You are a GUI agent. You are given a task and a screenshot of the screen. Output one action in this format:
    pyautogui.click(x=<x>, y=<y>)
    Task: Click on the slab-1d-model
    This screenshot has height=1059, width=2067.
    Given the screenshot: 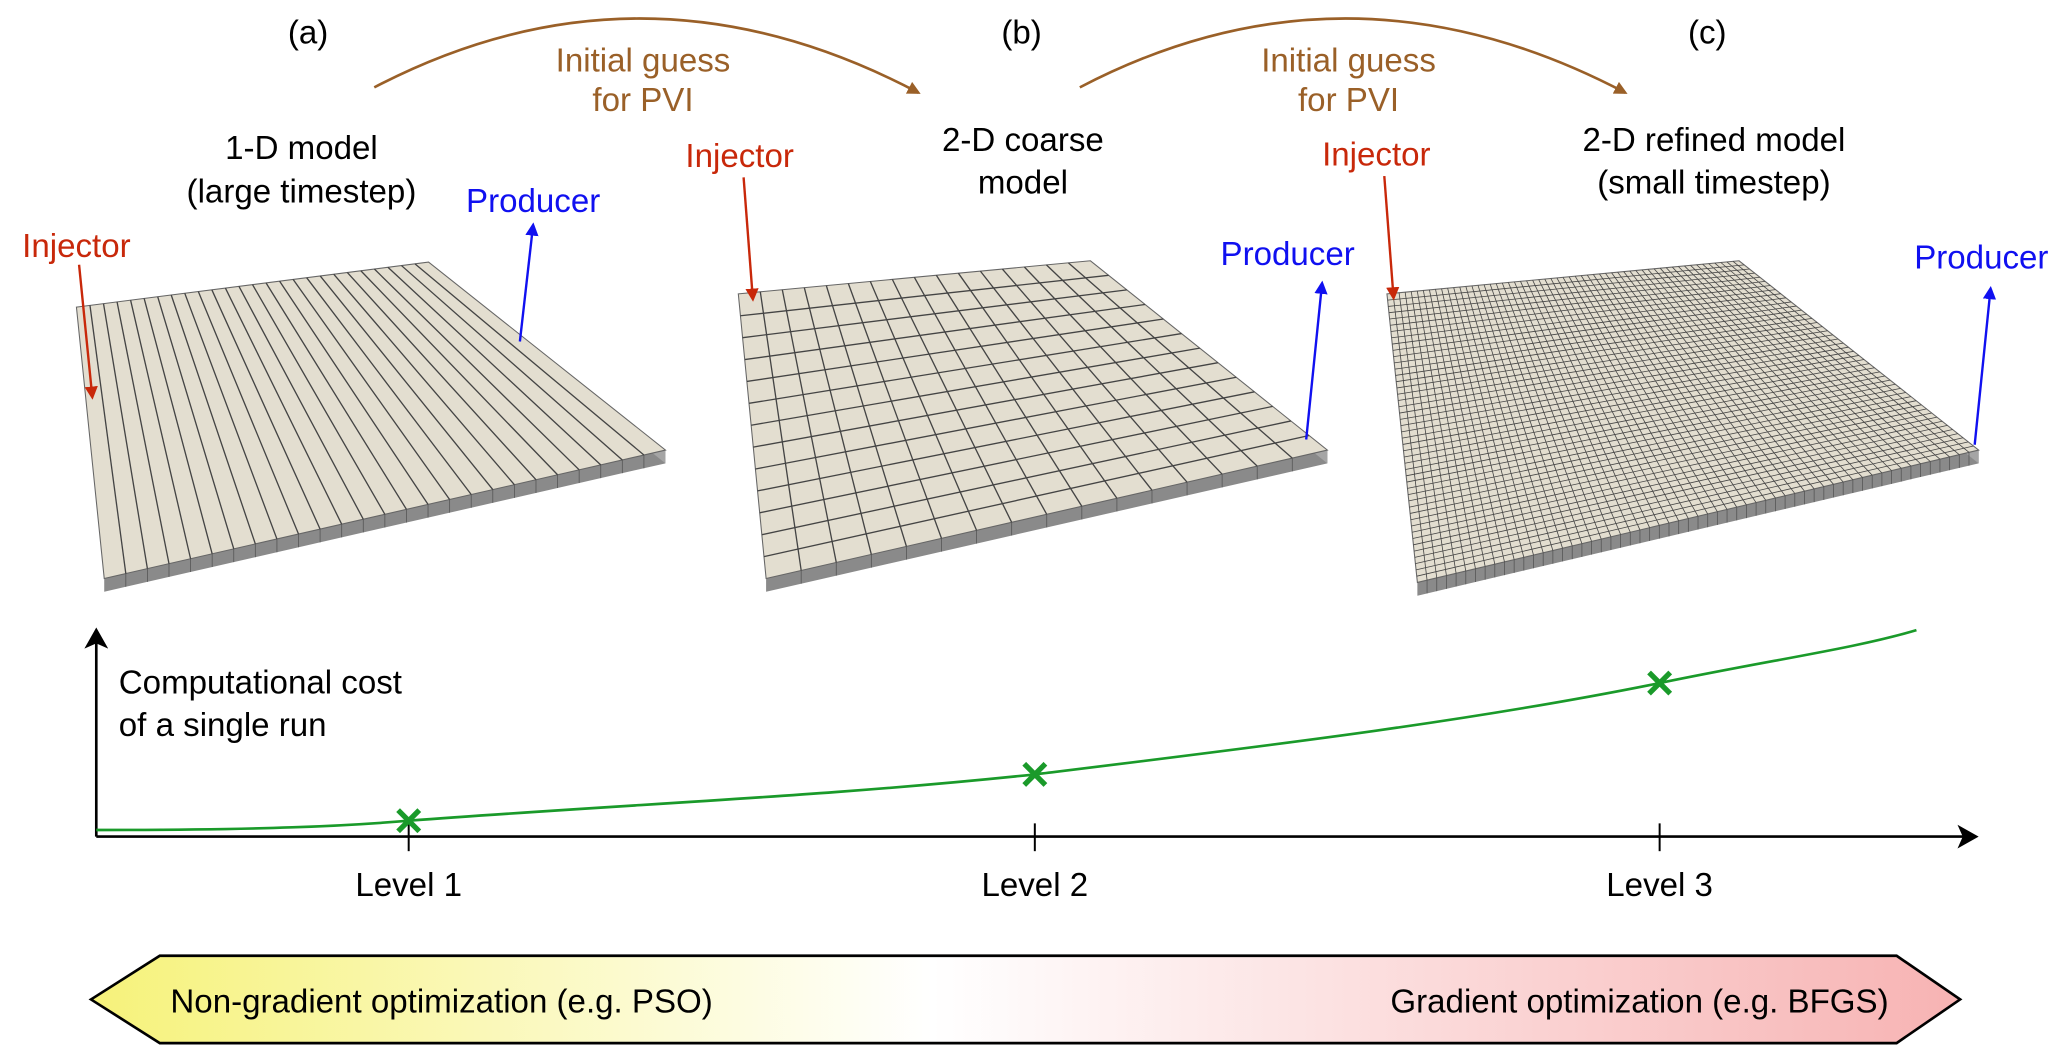 What is the action you would take?
    pyautogui.click(x=371, y=426)
    